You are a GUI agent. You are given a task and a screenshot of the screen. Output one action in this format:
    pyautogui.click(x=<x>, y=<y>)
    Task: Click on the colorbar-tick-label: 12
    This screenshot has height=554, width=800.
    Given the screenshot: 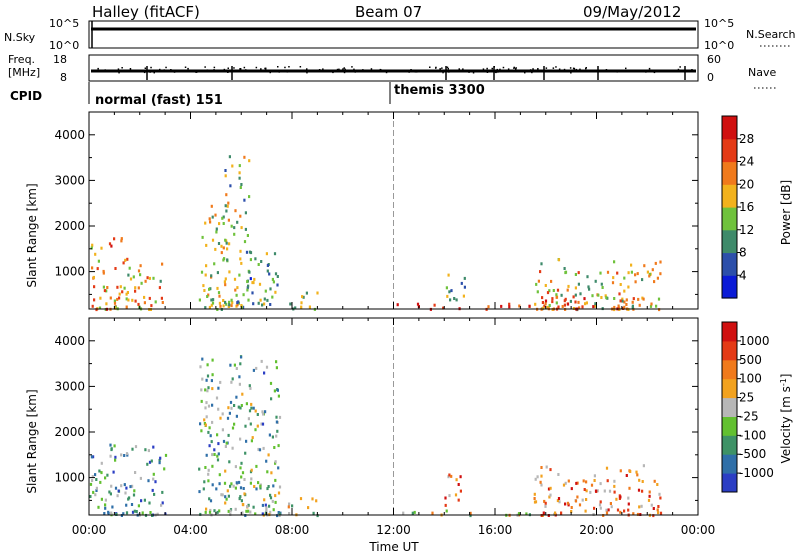 What is the action you would take?
    pyautogui.click(x=746, y=230)
    